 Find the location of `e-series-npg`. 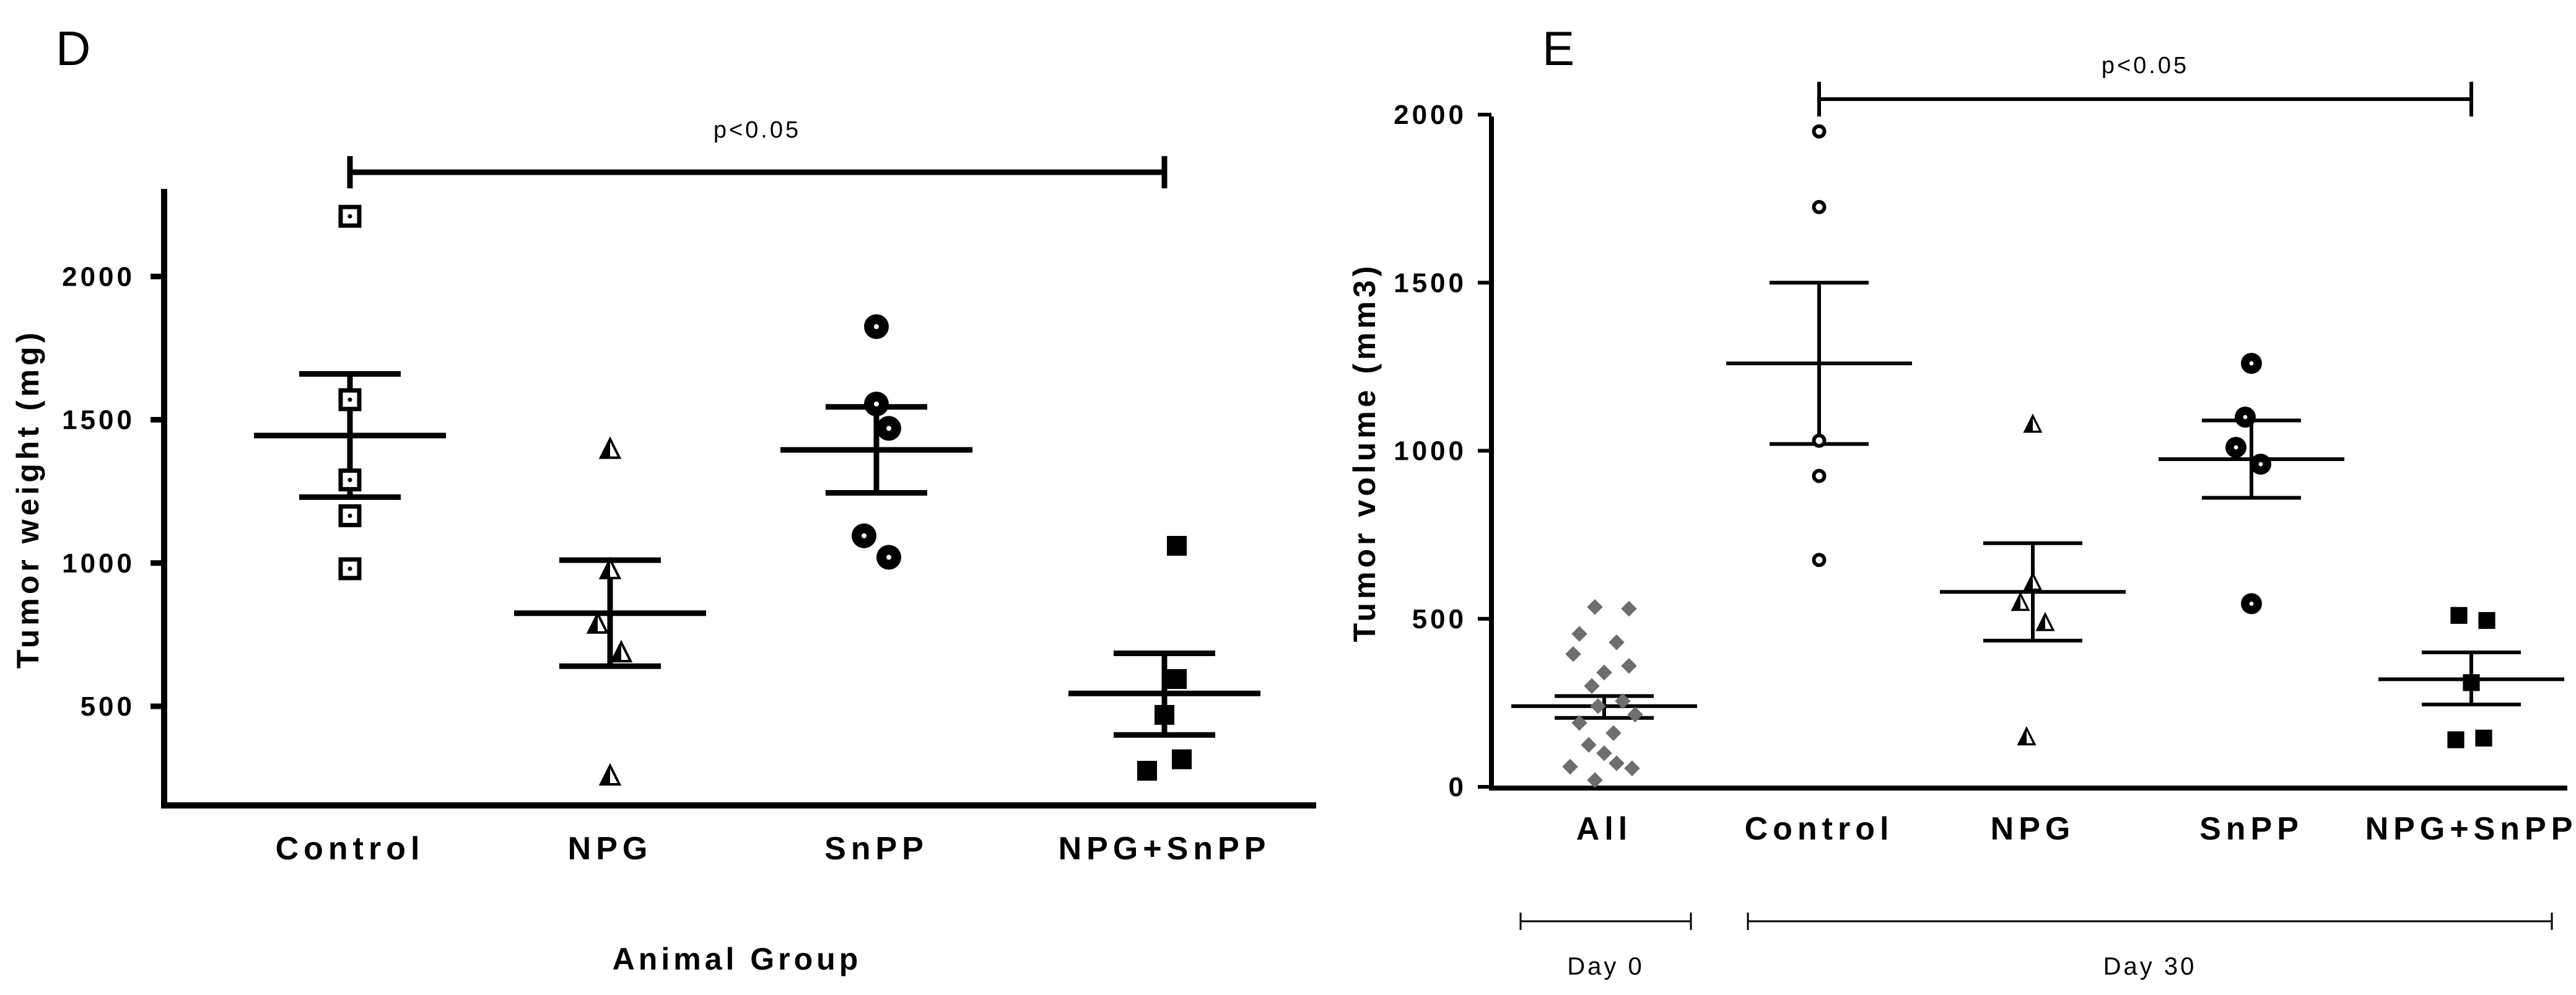

e-series-npg is located at coordinates (2033, 579).